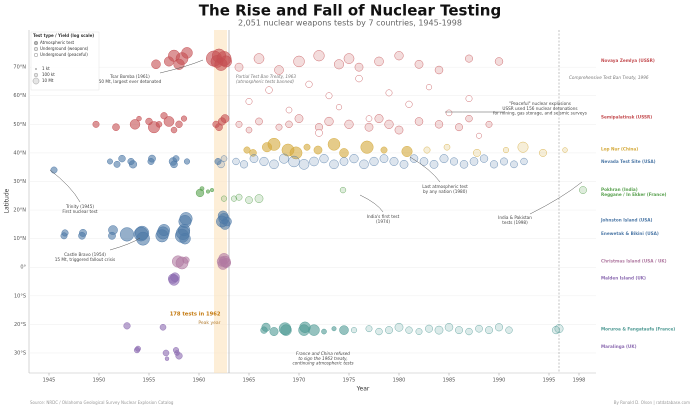 This screenshot has height=411, width=700. I want to click on x-axis-label: Year, so click(363, 389).